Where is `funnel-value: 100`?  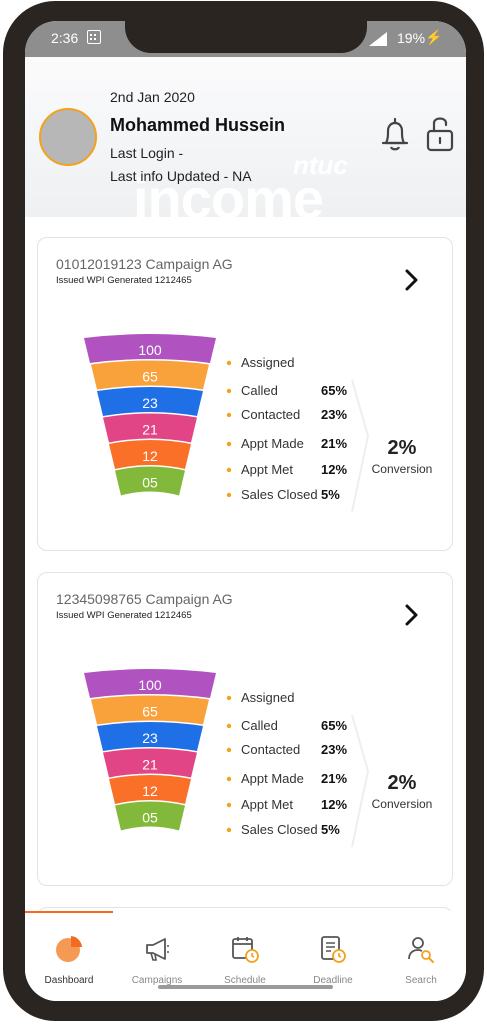 funnel-value: 100 is located at coordinates (150, 350).